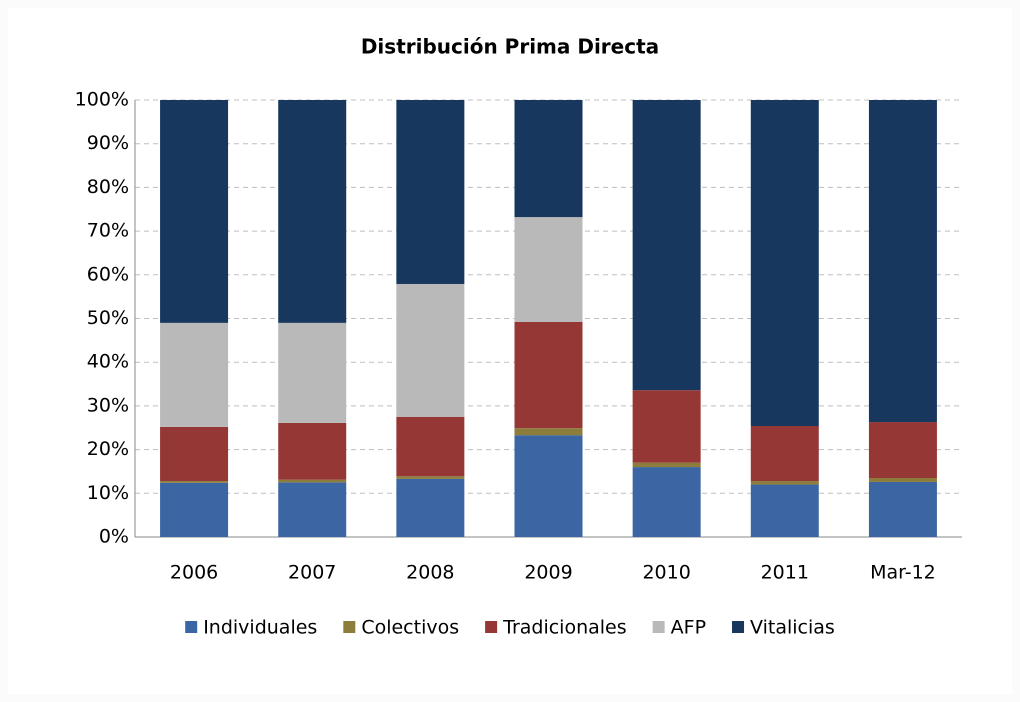 Image resolution: width=1020 pixels, height=702 pixels. What do you see at coordinates (108, 405) in the screenshot?
I see `y-tick-label: 30%` at bounding box center [108, 405].